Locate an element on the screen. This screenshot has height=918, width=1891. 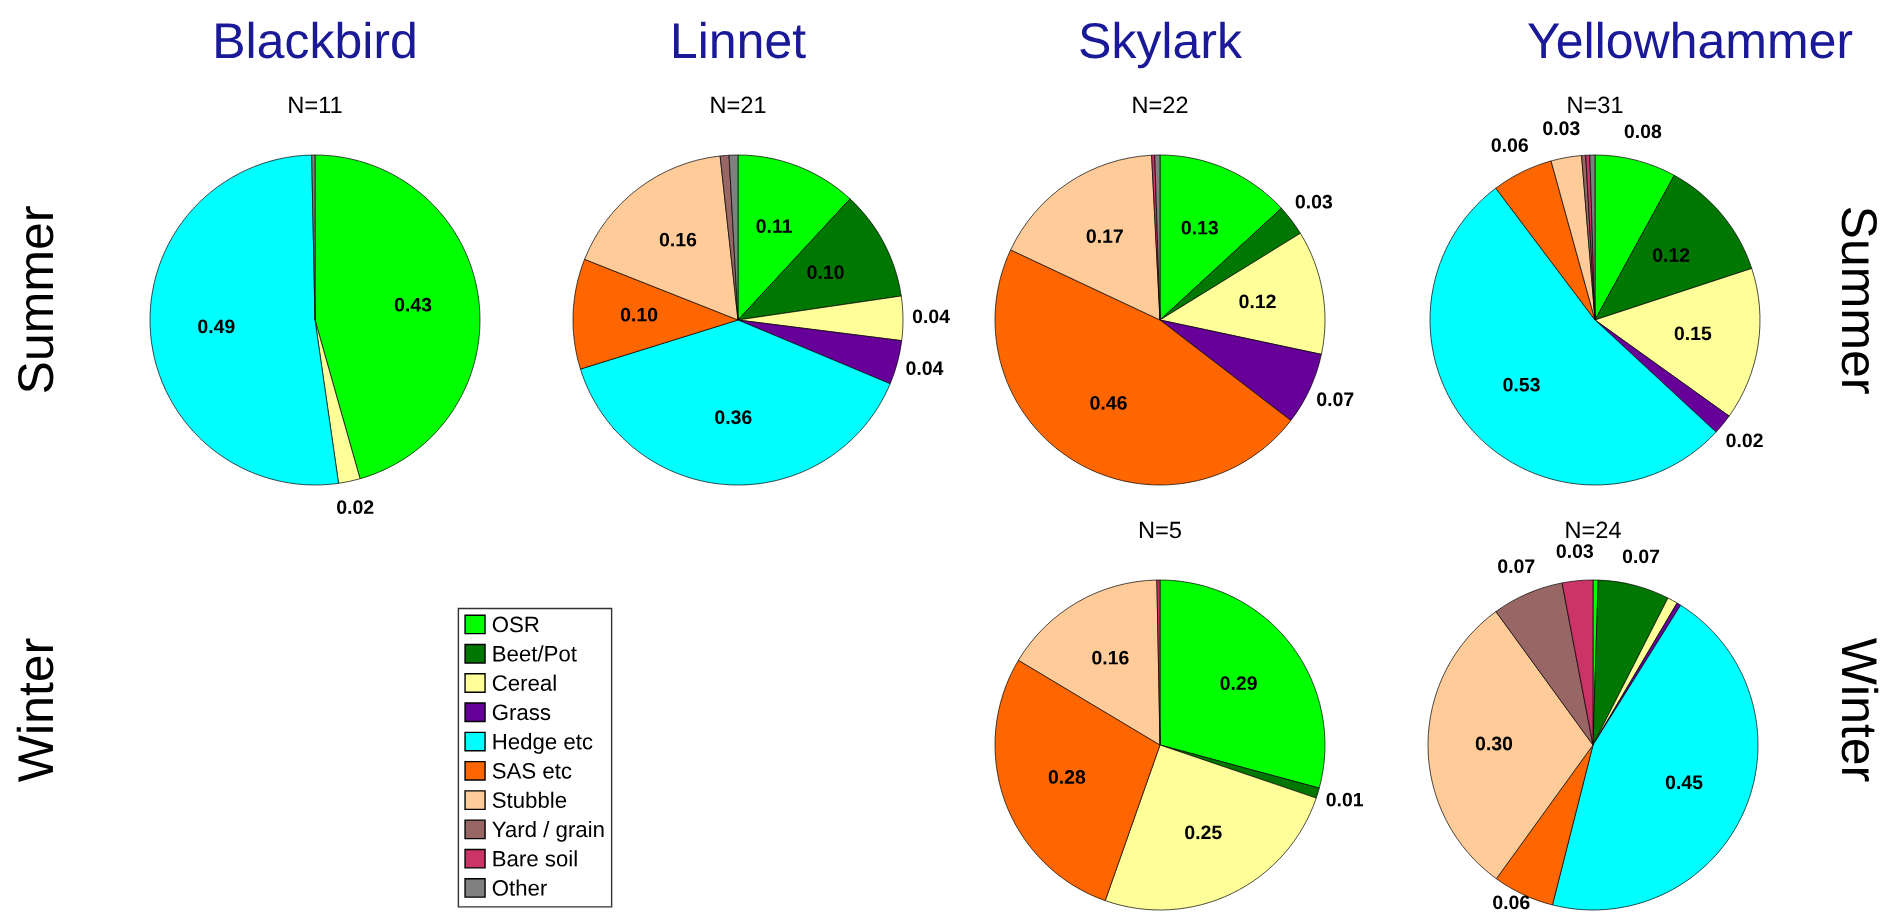
text: Yellowhammer is located at coordinates (1690, 40).